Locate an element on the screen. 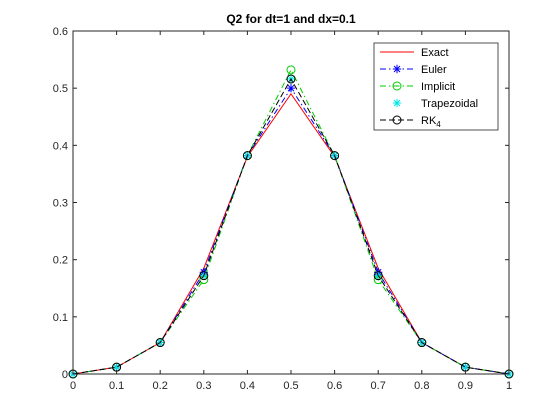 The image size is (560, 420). x-tick-label-8: 0.8 is located at coordinates (421, 386).